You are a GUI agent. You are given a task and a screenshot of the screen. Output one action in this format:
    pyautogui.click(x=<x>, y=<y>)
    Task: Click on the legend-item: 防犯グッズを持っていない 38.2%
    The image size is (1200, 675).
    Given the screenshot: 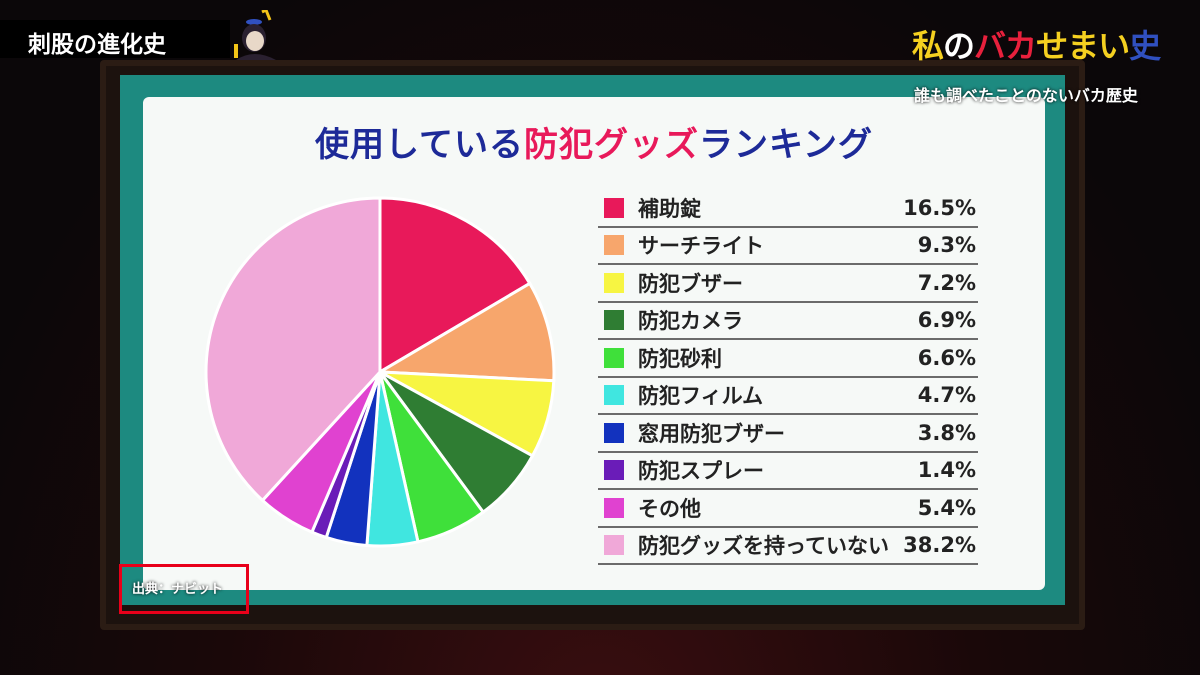 What is the action you would take?
    pyautogui.click(x=788, y=546)
    